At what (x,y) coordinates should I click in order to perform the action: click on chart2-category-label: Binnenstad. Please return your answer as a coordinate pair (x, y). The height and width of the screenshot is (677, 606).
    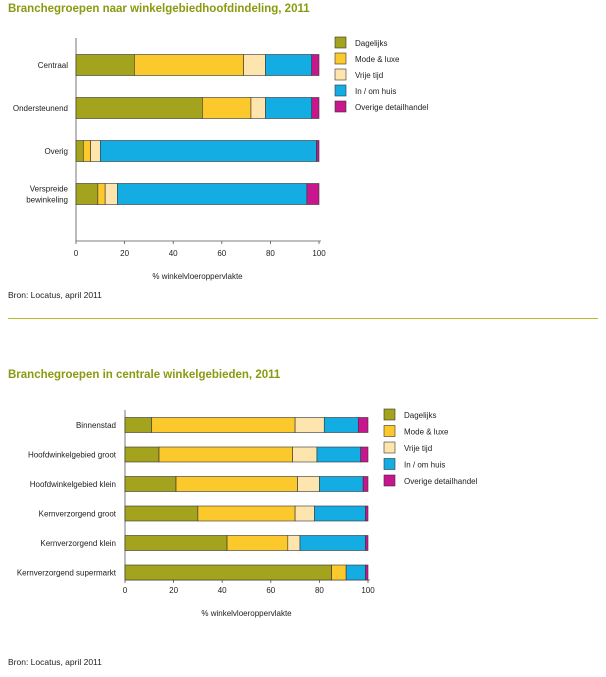
    Looking at the image, I should click on (96, 425).